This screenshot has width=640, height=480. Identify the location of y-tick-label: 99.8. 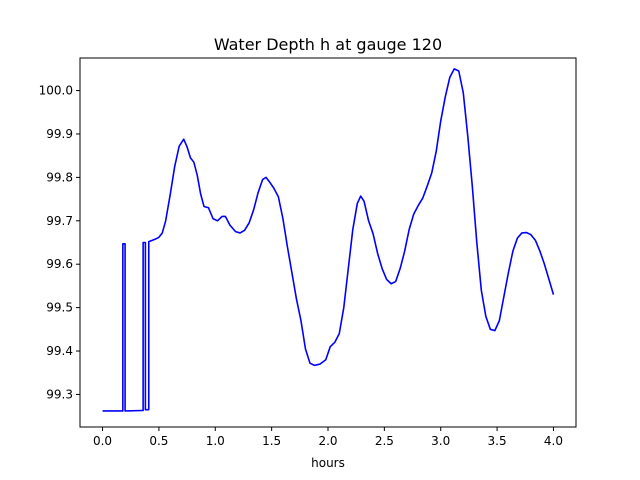
(59, 177).